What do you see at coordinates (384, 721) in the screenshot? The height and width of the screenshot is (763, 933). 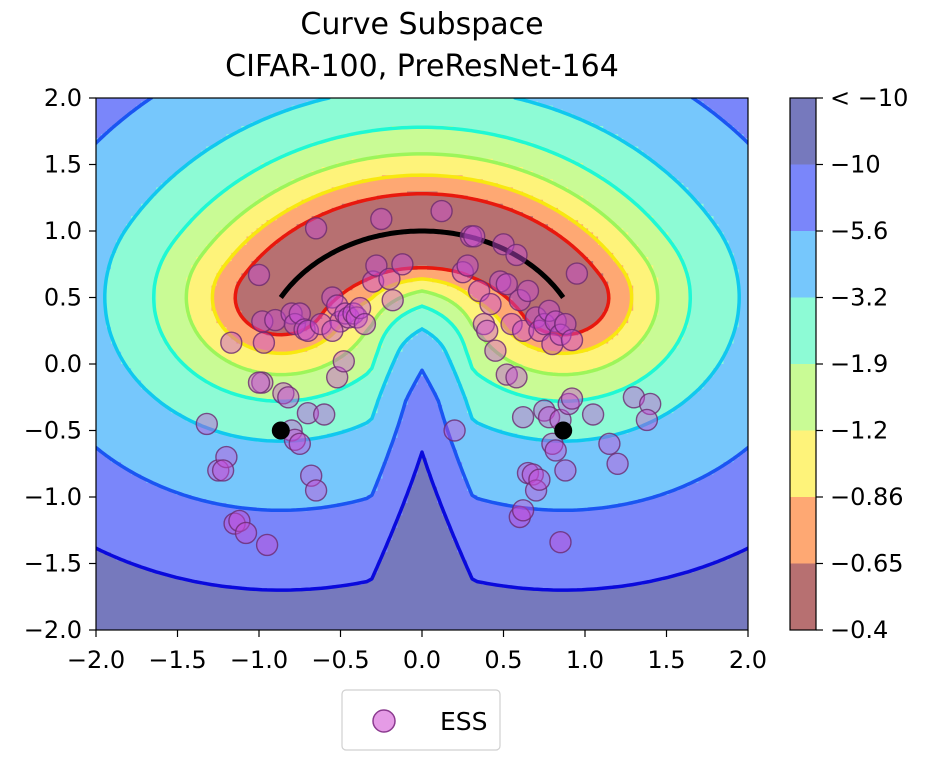 I see `legend-ess-marker` at bounding box center [384, 721].